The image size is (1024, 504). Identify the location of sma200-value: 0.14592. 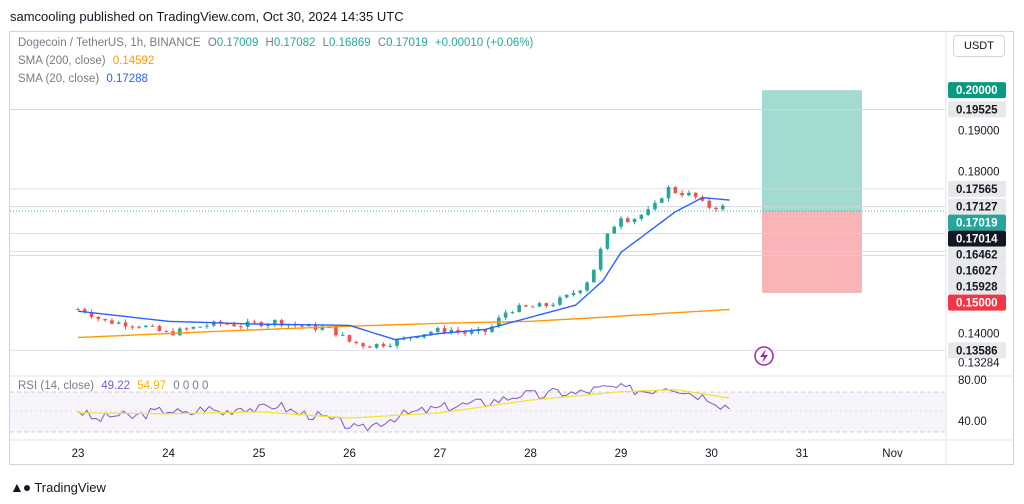
(133, 61).